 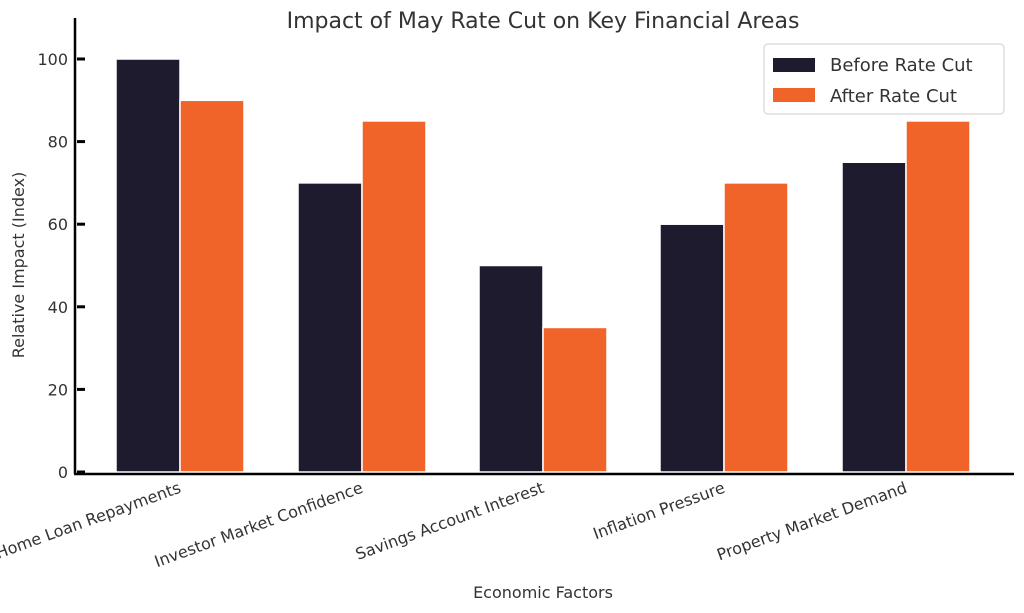 What do you see at coordinates (58, 307) in the screenshot?
I see `y-tick-label: 40` at bounding box center [58, 307].